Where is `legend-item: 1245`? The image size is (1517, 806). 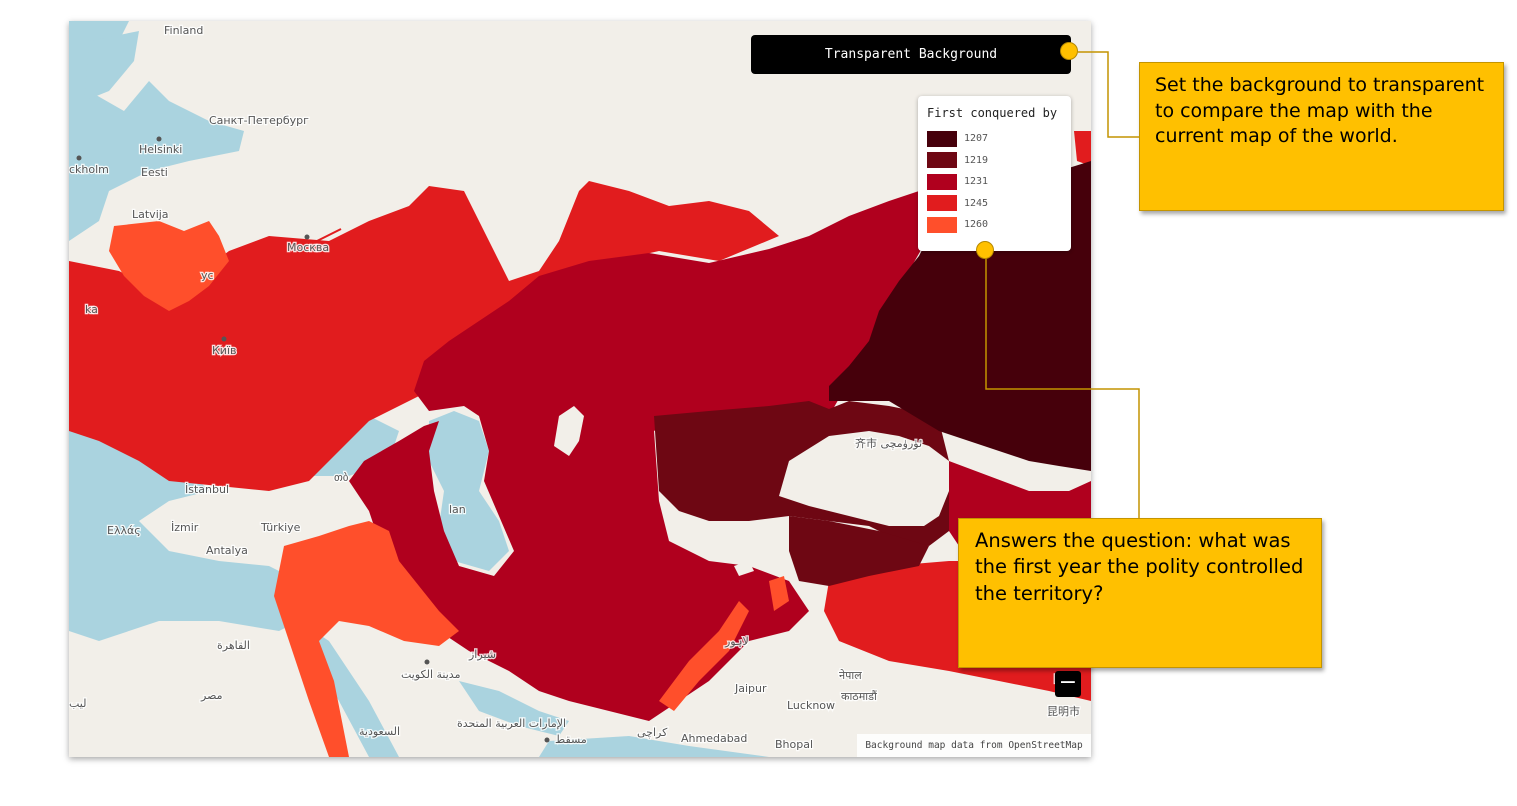 legend-item: 1245 is located at coordinates (995, 204).